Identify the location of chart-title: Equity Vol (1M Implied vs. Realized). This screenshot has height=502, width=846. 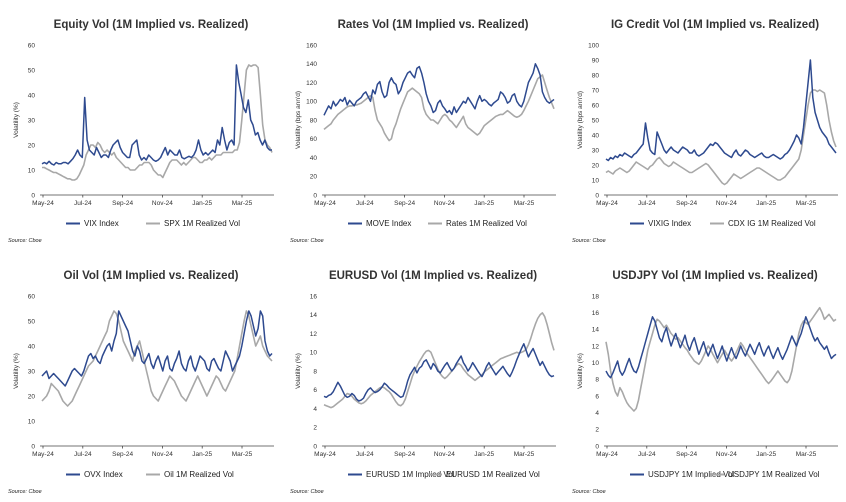
(151, 25).